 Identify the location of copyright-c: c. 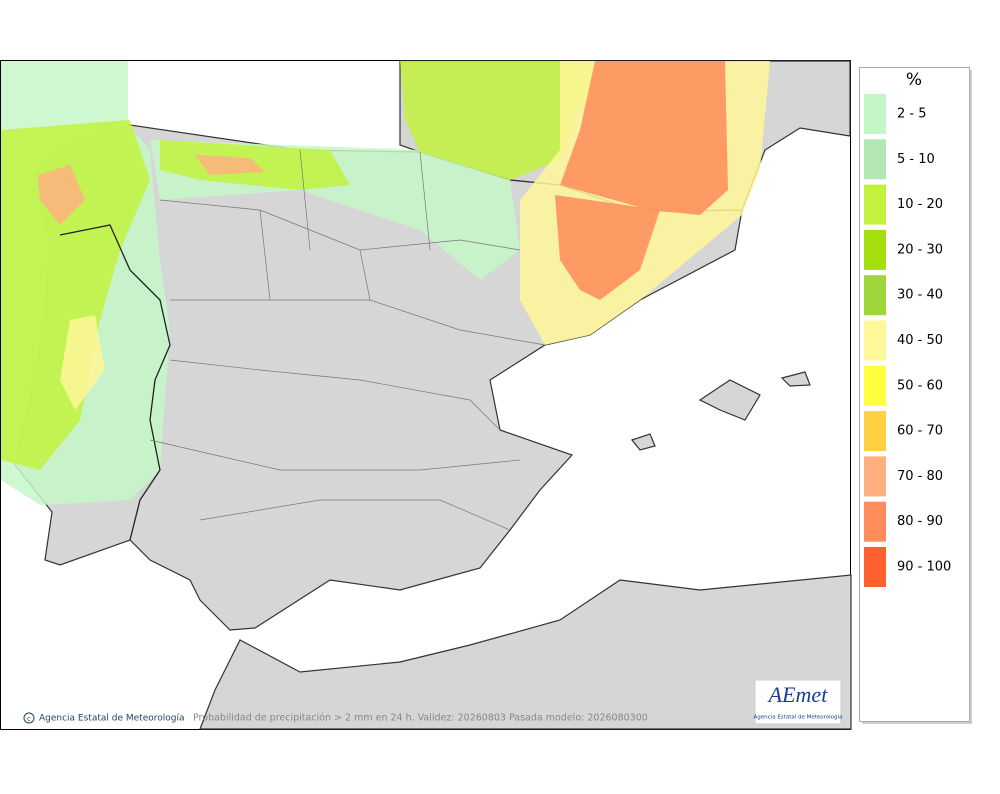
(29, 719).